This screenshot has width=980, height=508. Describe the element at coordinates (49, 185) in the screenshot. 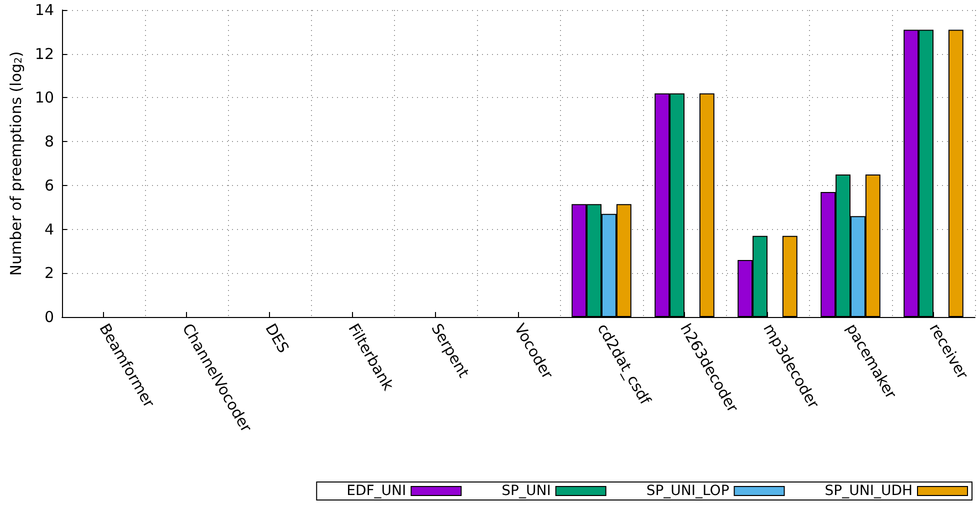

I see `y-tick-label: 6` at that location.